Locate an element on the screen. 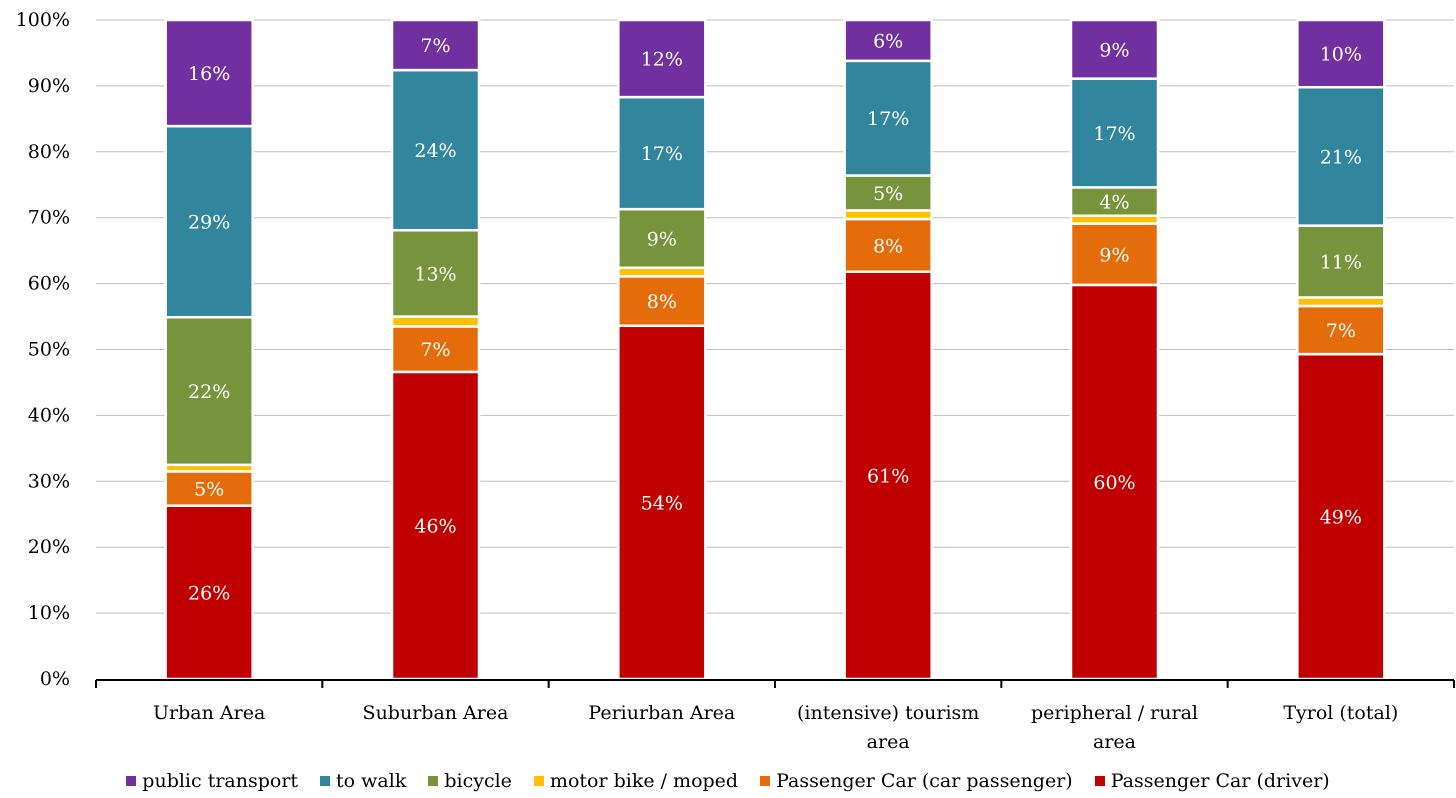 This screenshot has height=798, width=1456. legend-item-car-driver: Passenger Car (driver) is located at coordinates (1212, 781).